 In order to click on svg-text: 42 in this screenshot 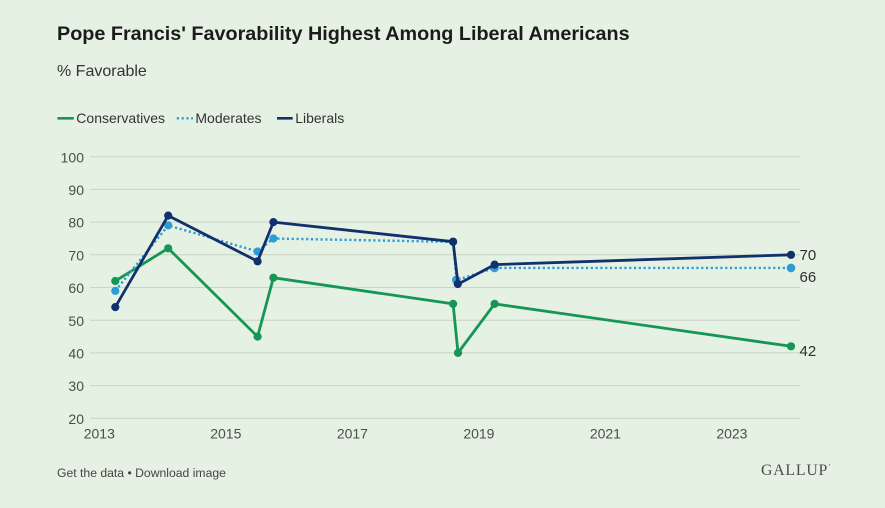, I will do `click(808, 351)`.